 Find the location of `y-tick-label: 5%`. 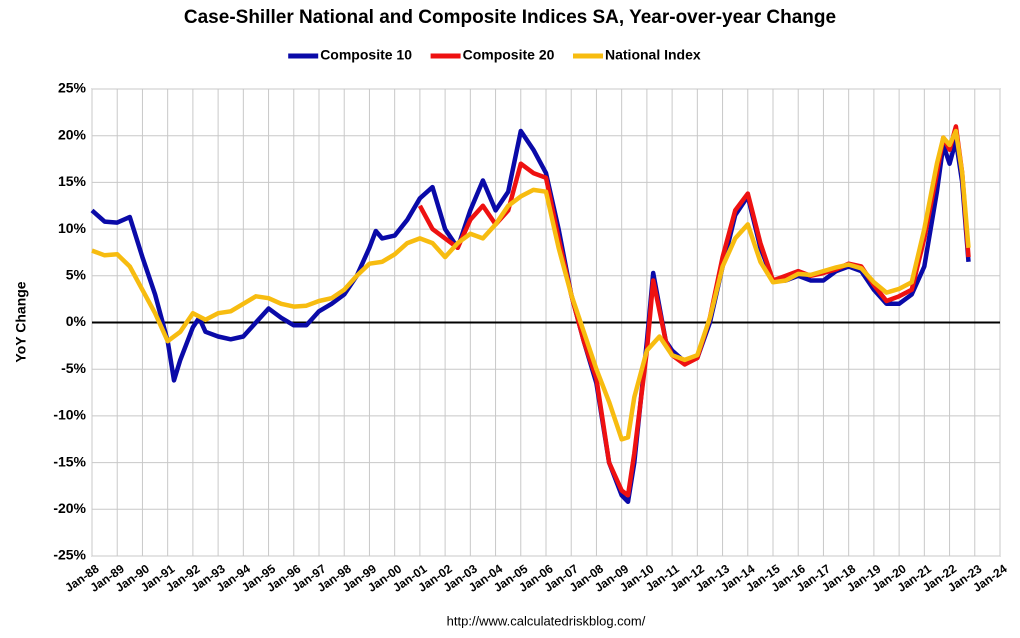

y-tick-label: 5% is located at coordinates (76, 275).